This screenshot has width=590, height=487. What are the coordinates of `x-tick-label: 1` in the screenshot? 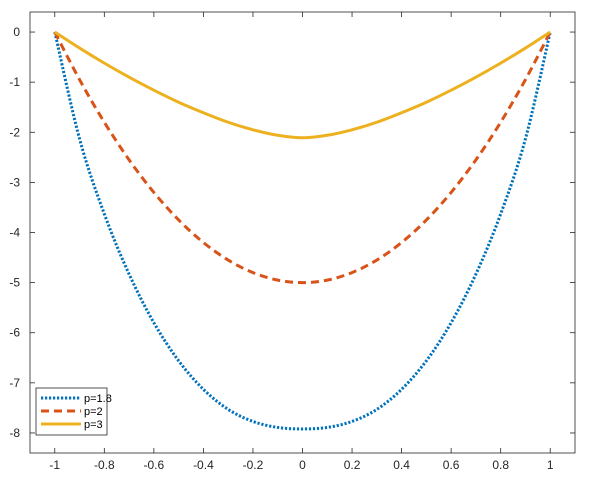 It's located at (550, 465).